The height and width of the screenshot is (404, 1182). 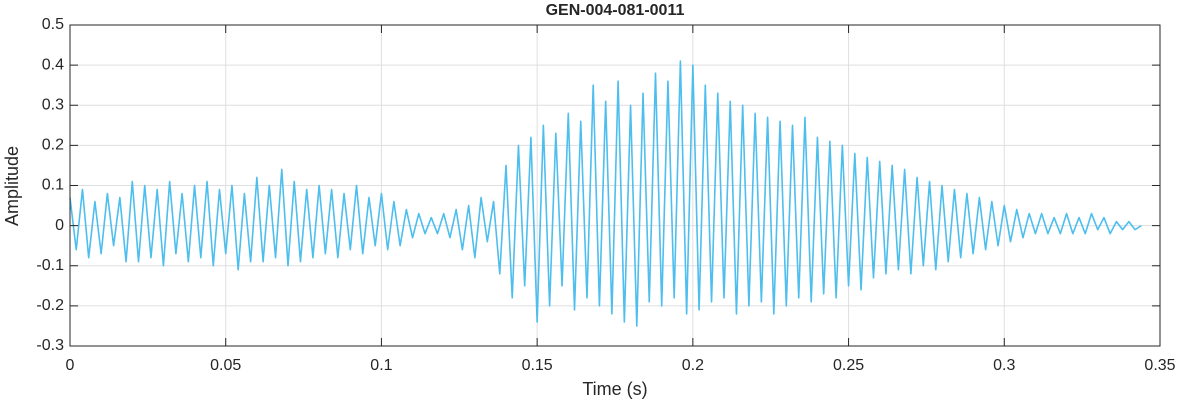 What do you see at coordinates (614, 389) in the screenshot?
I see `x-axis-label: Time (s)` at bounding box center [614, 389].